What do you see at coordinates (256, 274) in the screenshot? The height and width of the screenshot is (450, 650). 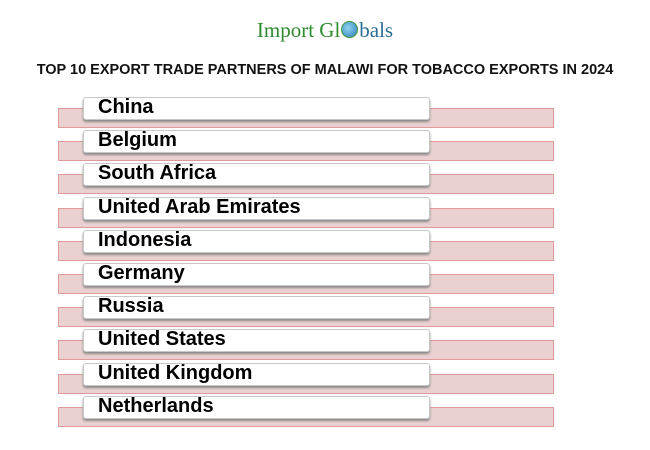 I see `label-box: Germany` at bounding box center [256, 274].